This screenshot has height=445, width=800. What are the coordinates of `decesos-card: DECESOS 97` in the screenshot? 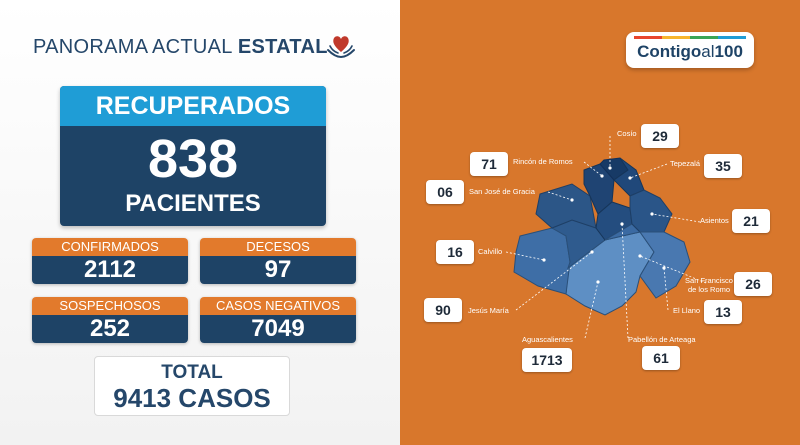 It's located at (278, 261).